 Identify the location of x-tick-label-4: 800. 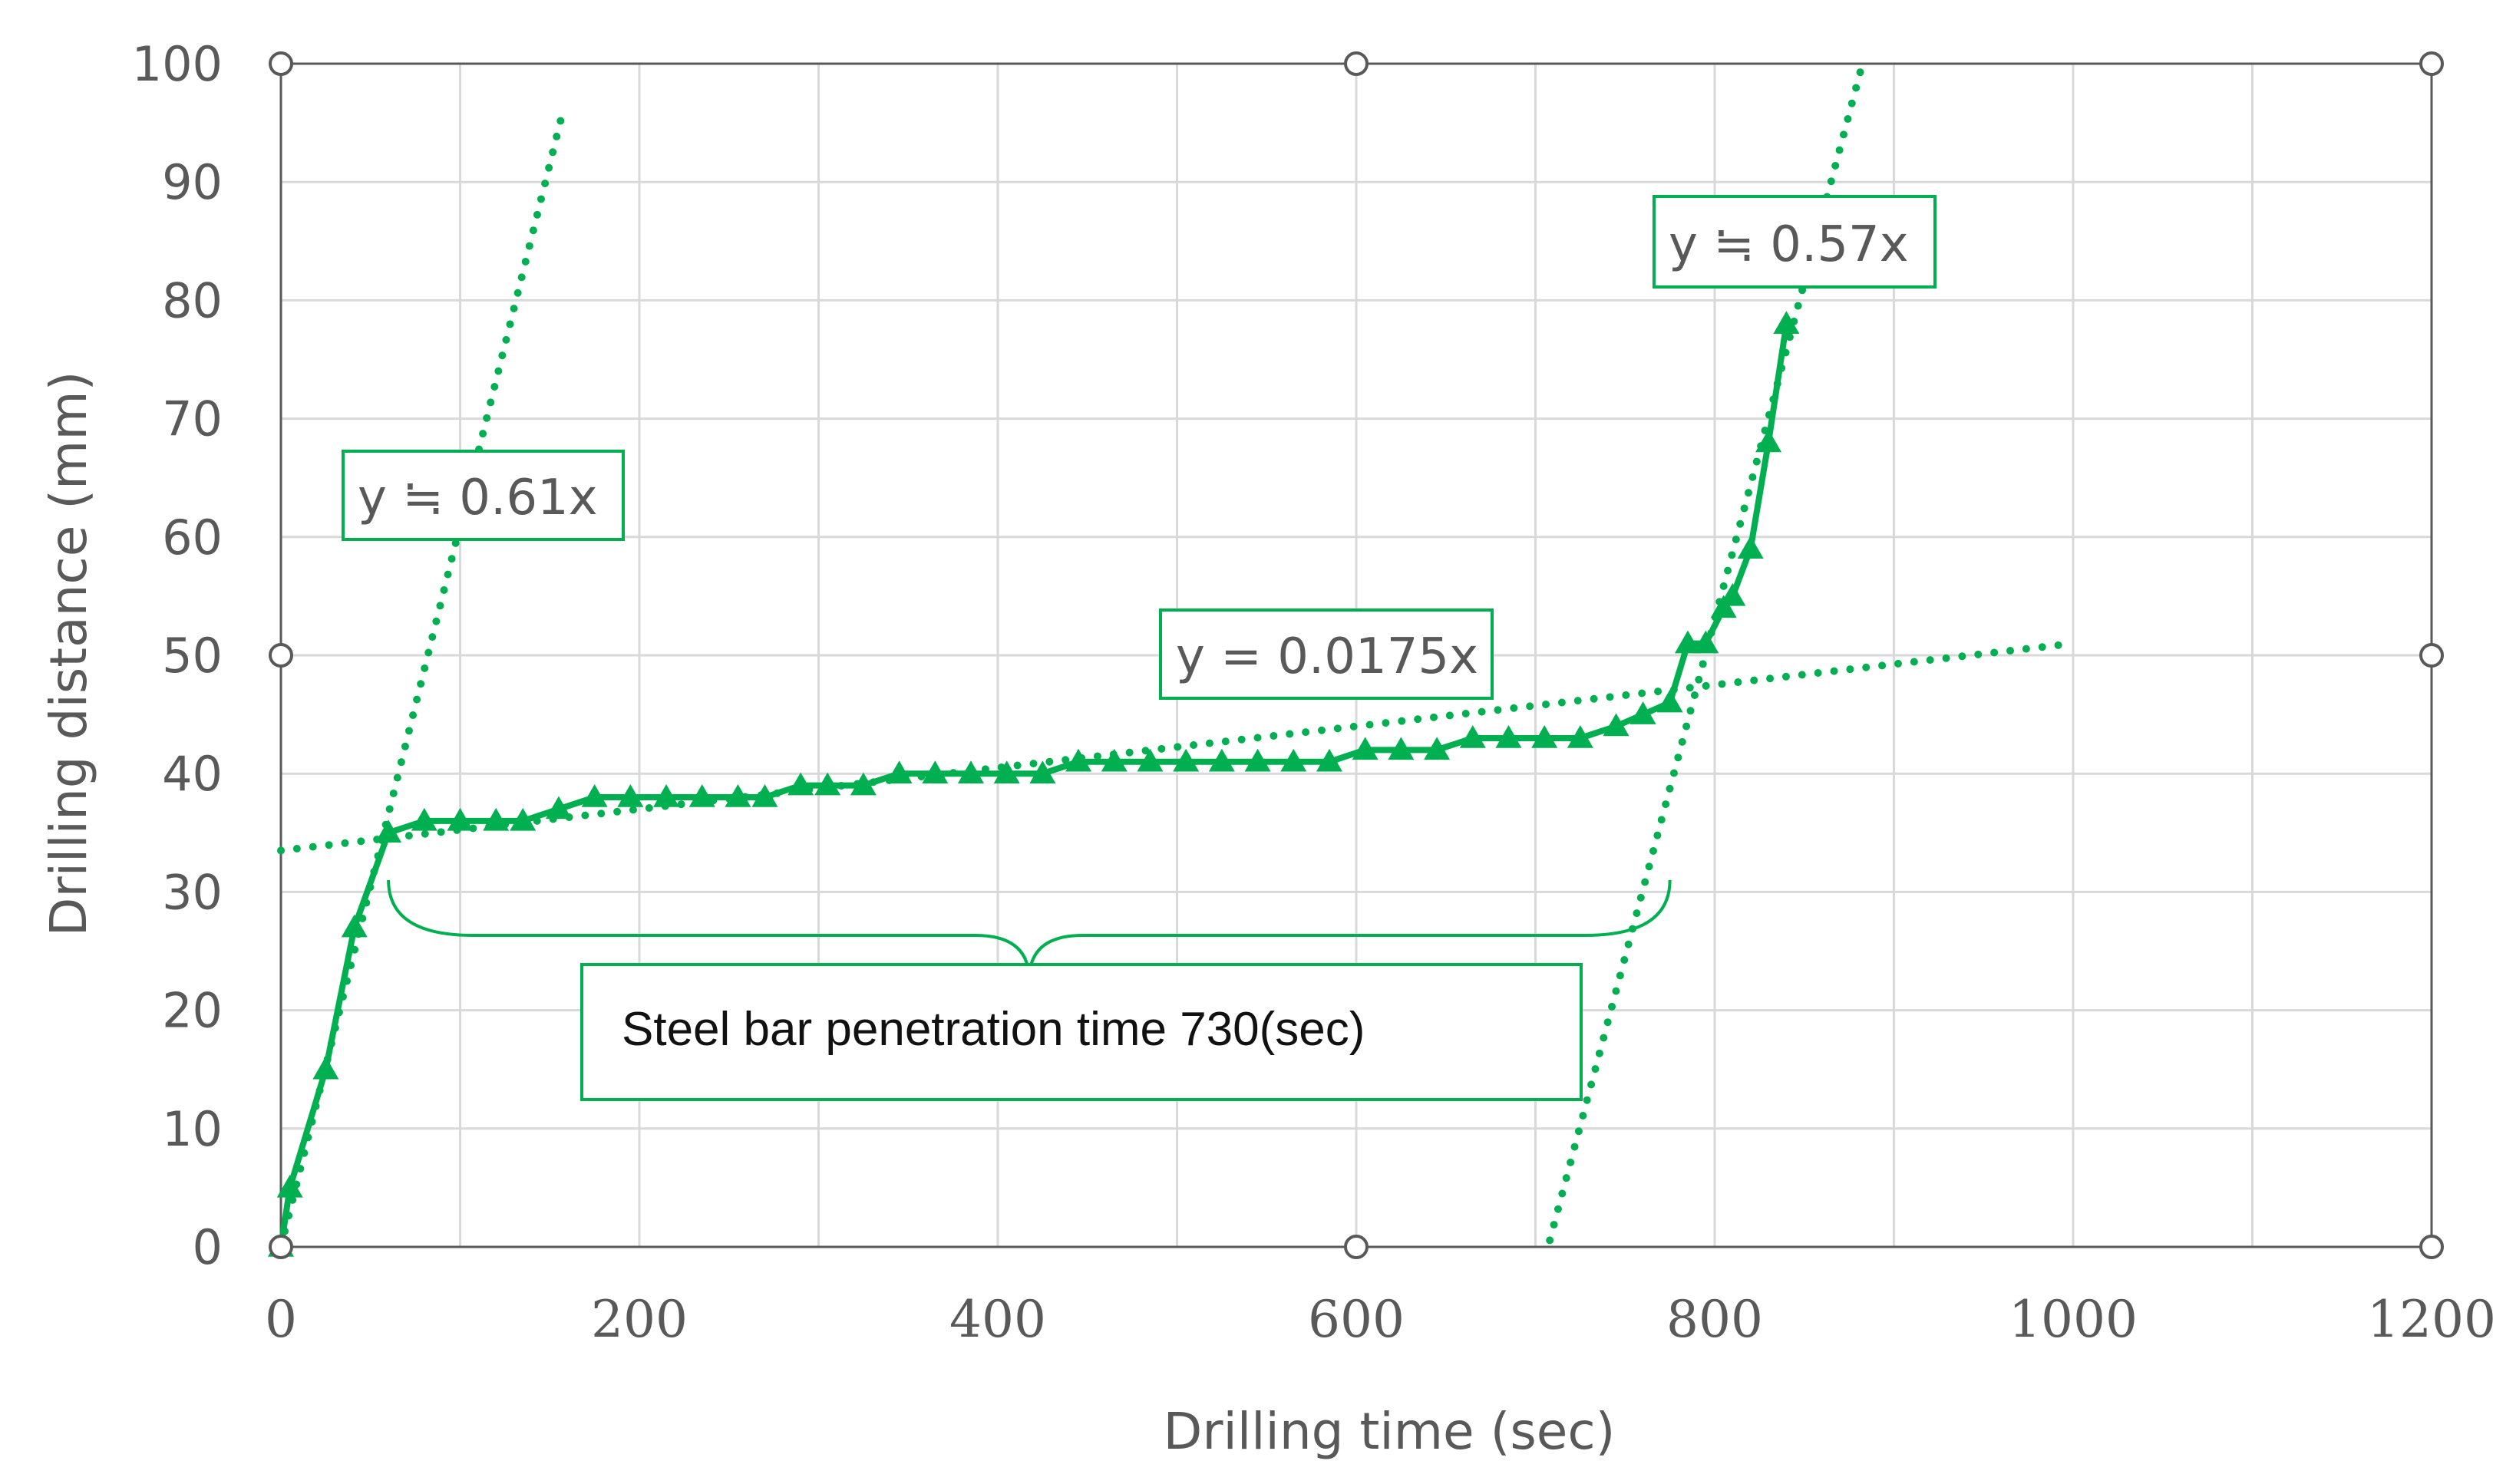
(1714, 1319).